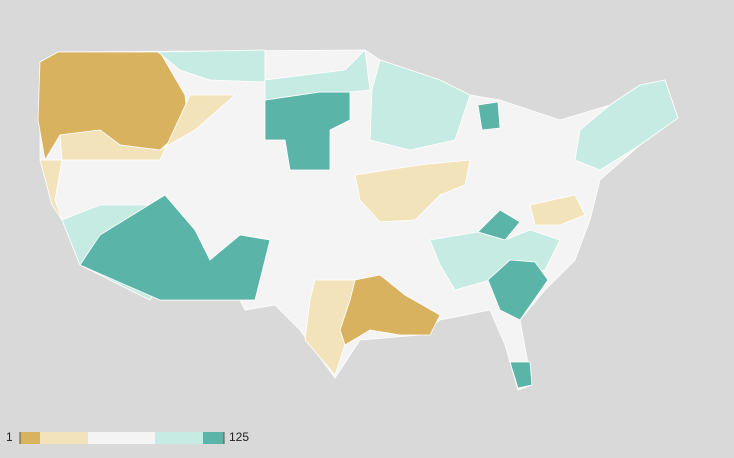  What do you see at coordinates (9, 437) in the screenshot?
I see `legend-min-label: 1` at bounding box center [9, 437].